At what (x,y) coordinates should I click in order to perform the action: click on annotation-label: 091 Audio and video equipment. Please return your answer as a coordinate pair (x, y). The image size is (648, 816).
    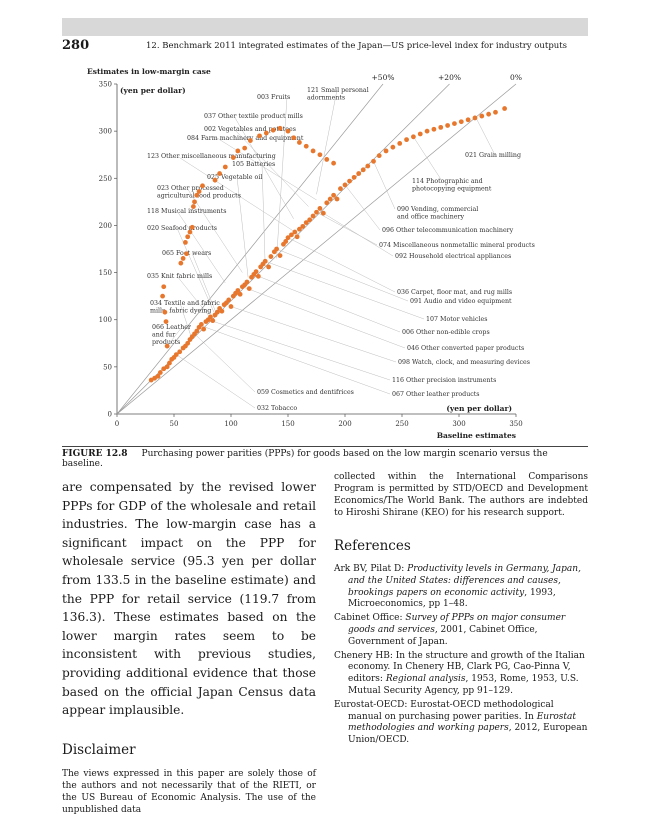
    Looking at the image, I should click on (461, 301).